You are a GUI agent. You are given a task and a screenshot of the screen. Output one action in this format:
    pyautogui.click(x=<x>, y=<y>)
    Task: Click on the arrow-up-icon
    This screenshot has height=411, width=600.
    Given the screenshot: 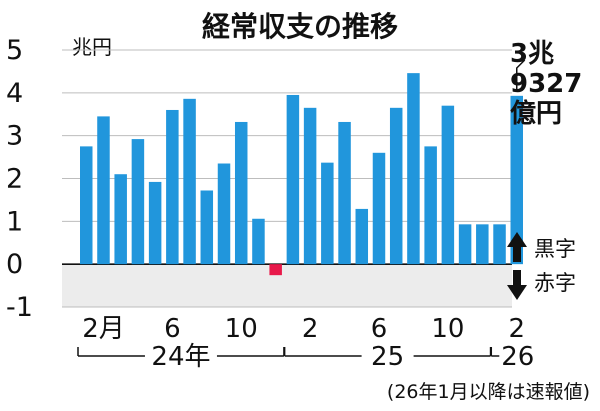 What is the action you would take?
    pyautogui.click(x=517, y=247)
    